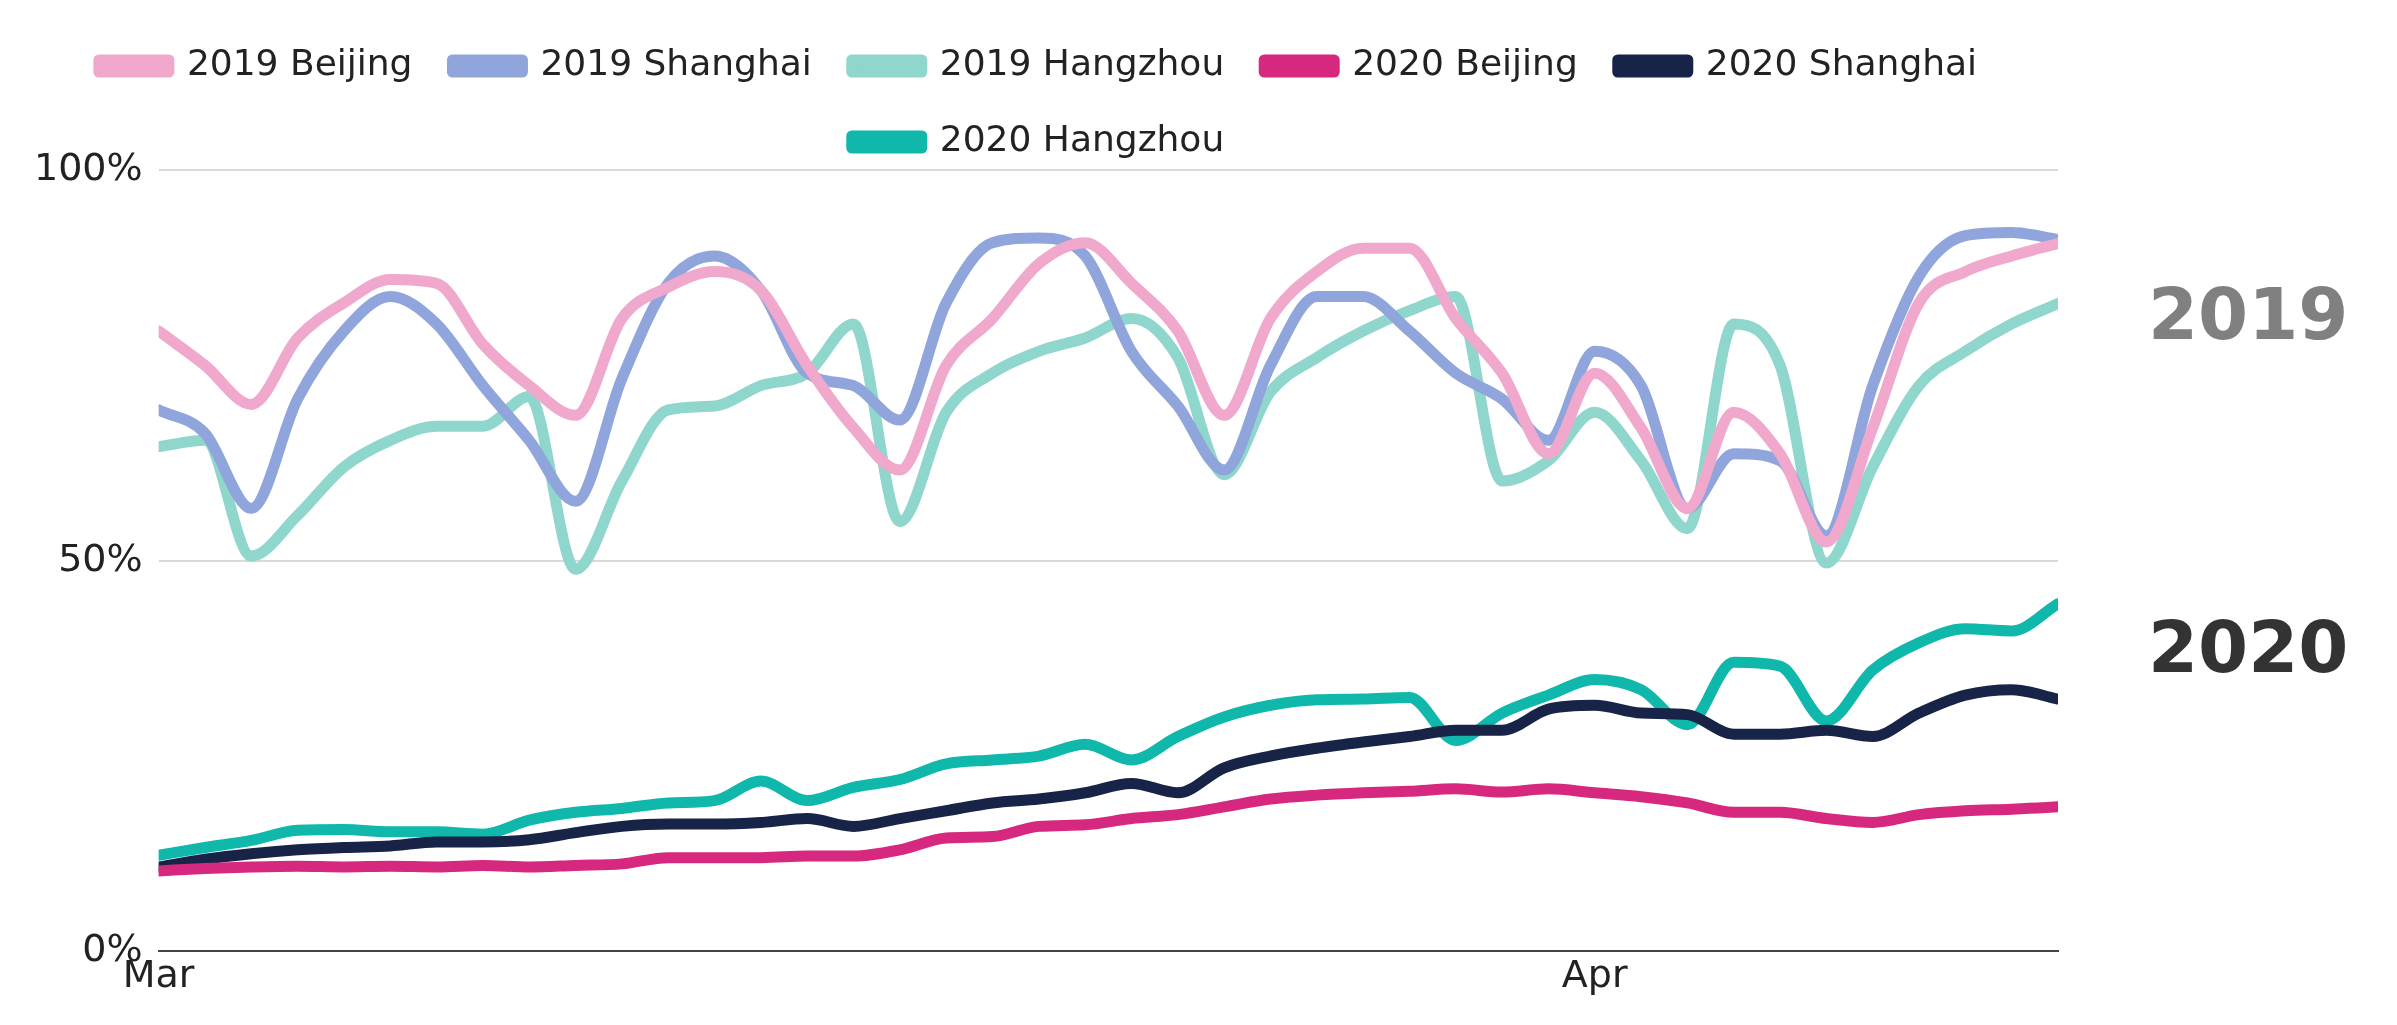 The width and height of the screenshot is (2397, 1025). What do you see at coordinates (676, 63) in the screenshot?
I see `legend-label: 2019 Shanghai` at bounding box center [676, 63].